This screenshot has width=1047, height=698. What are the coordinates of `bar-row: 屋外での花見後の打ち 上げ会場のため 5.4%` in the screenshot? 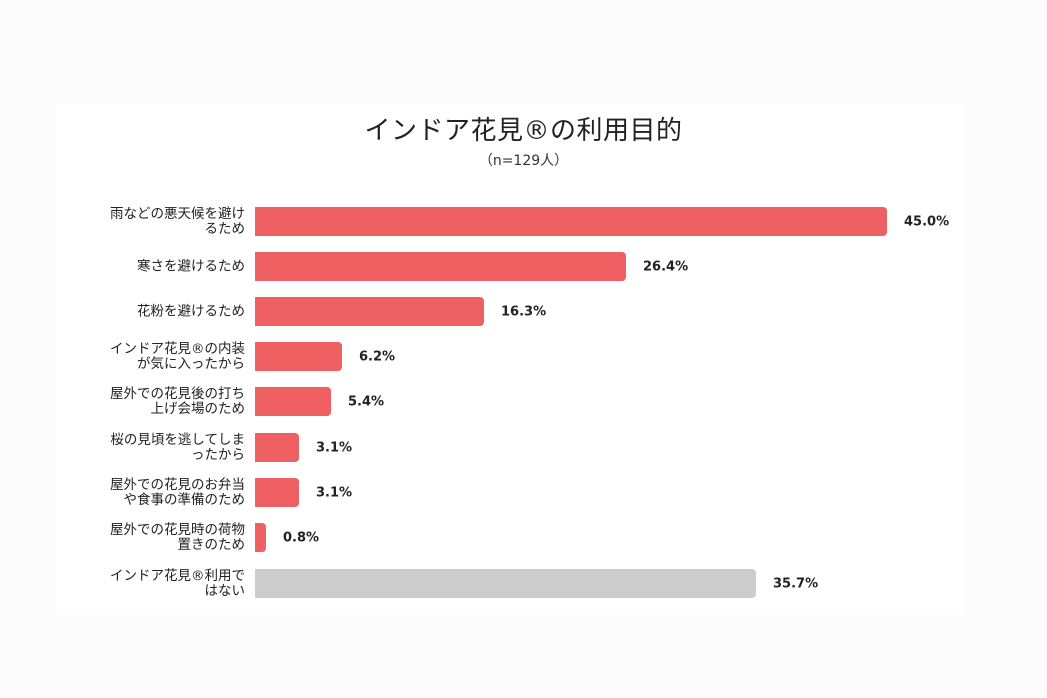 It's located at (523, 401).